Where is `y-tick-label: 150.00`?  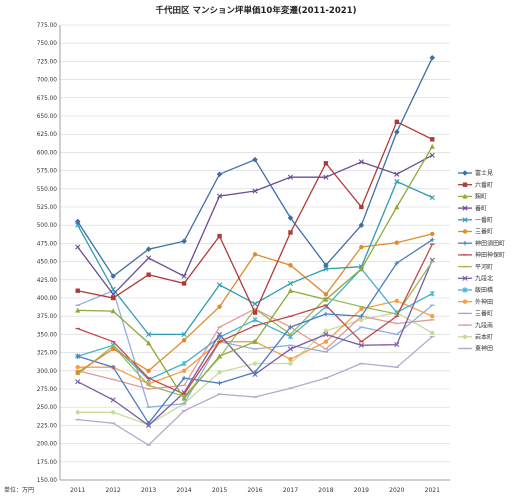 y-tick-label: 150.00 is located at coordinates (47, 481).